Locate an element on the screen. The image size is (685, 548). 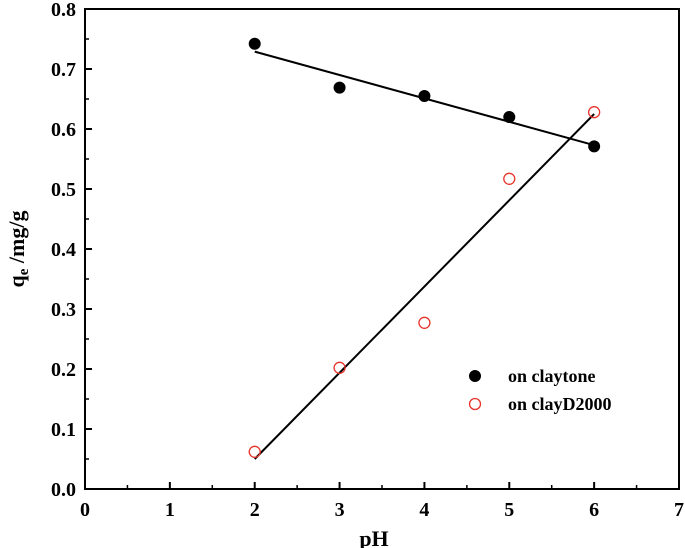
y-axis-title-main: q is located at coordinates (16, 280).